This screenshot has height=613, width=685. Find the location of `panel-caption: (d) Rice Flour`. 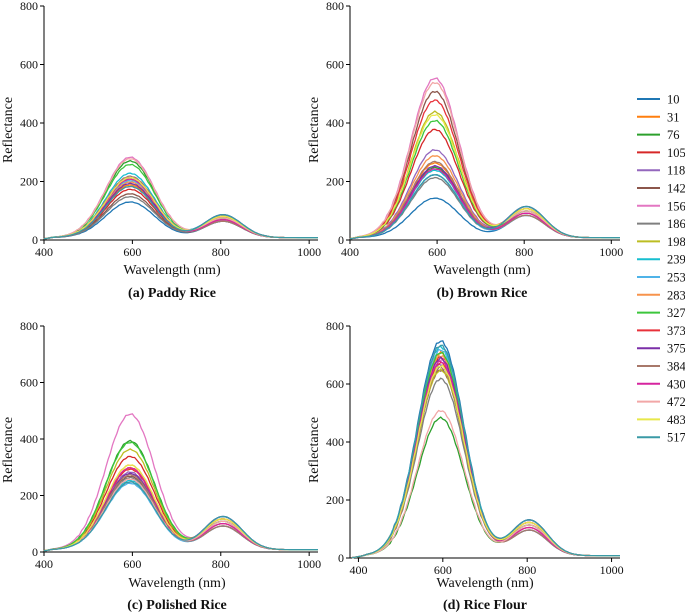

panel-caption: (d) Rice Flour is located at coordinates (485, 605).